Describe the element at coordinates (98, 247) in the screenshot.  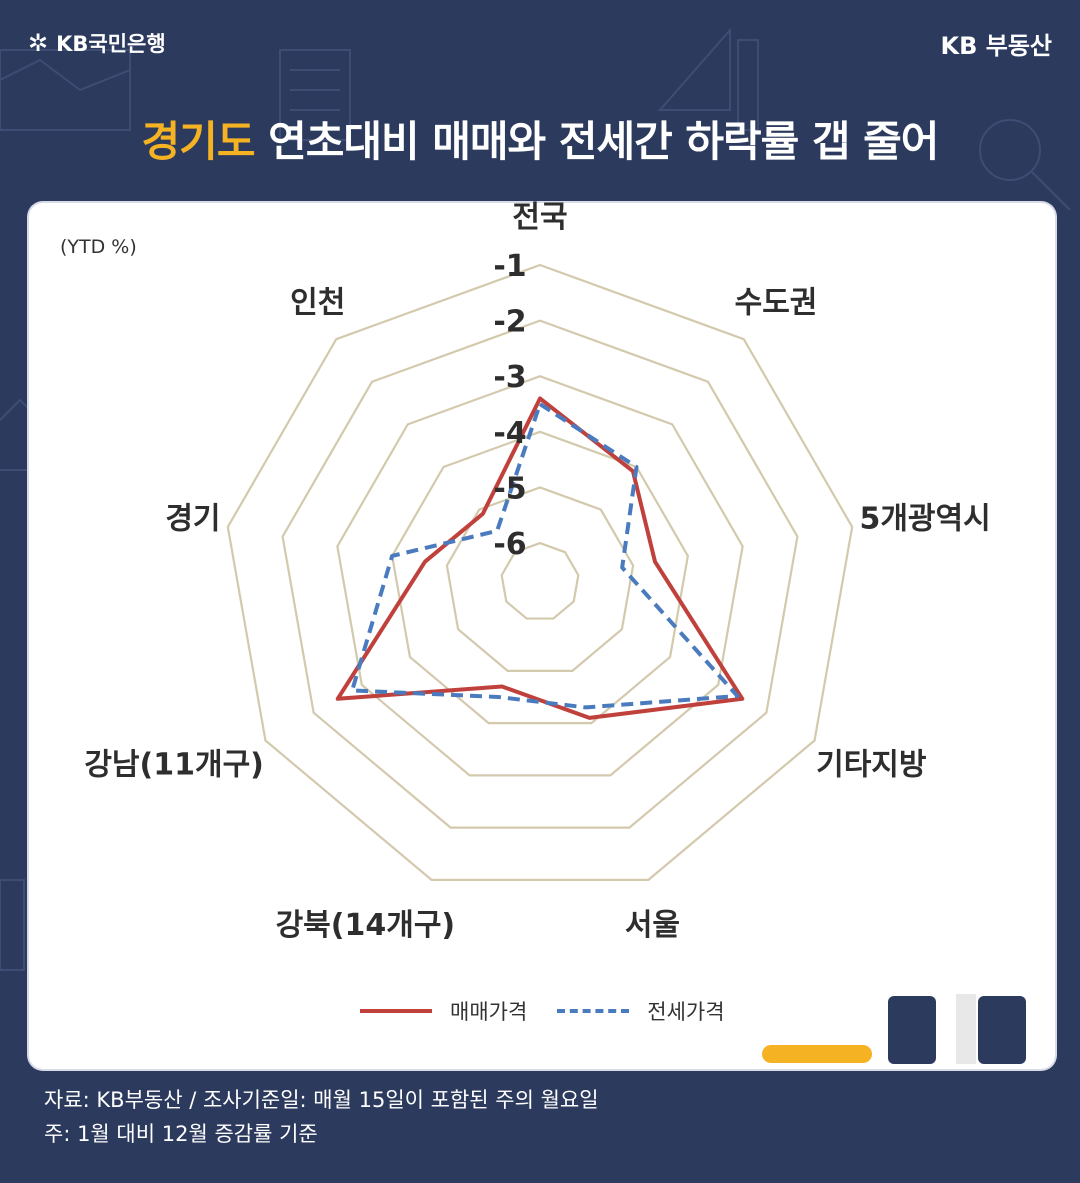
I see `unit-label: (YTD %)` at that location.